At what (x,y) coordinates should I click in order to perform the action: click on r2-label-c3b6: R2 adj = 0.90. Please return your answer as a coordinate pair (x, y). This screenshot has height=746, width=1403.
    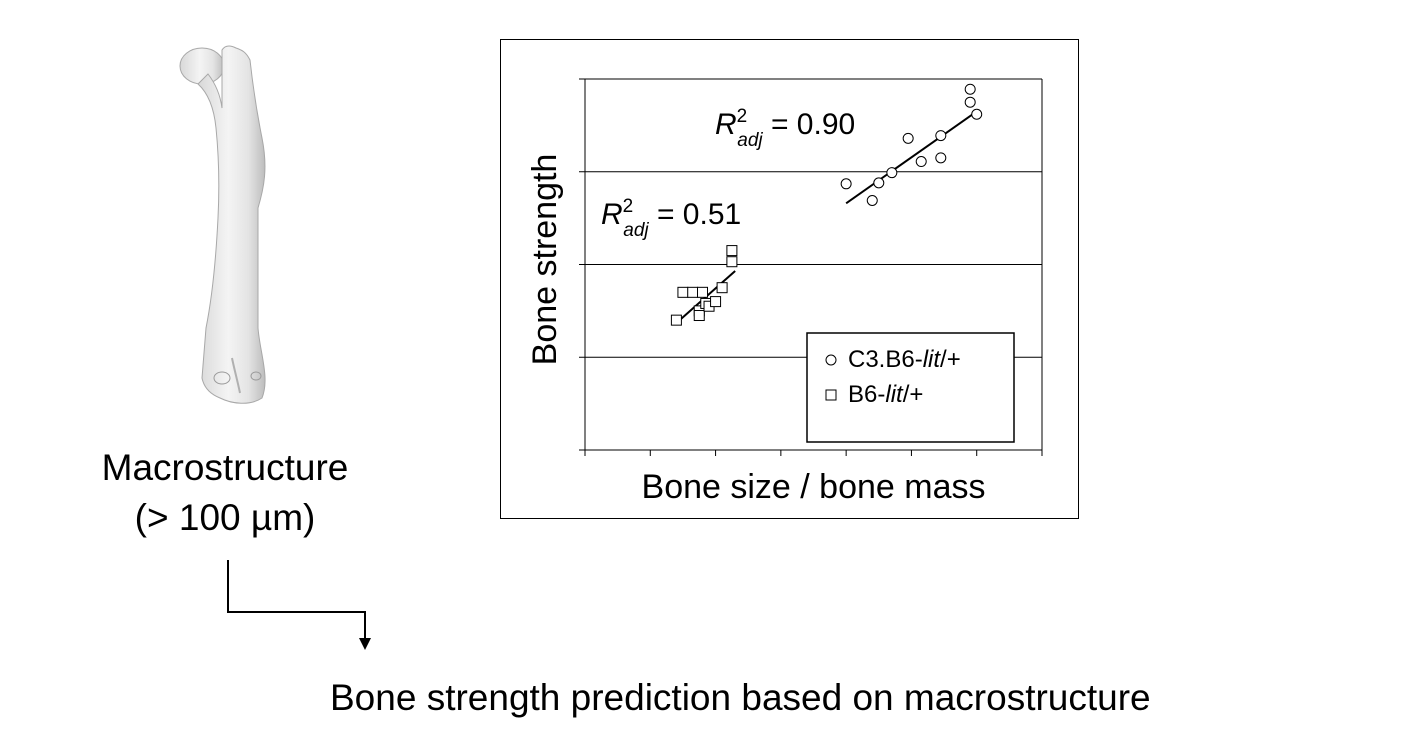
    Looking at the image, I should click on (785, 128).